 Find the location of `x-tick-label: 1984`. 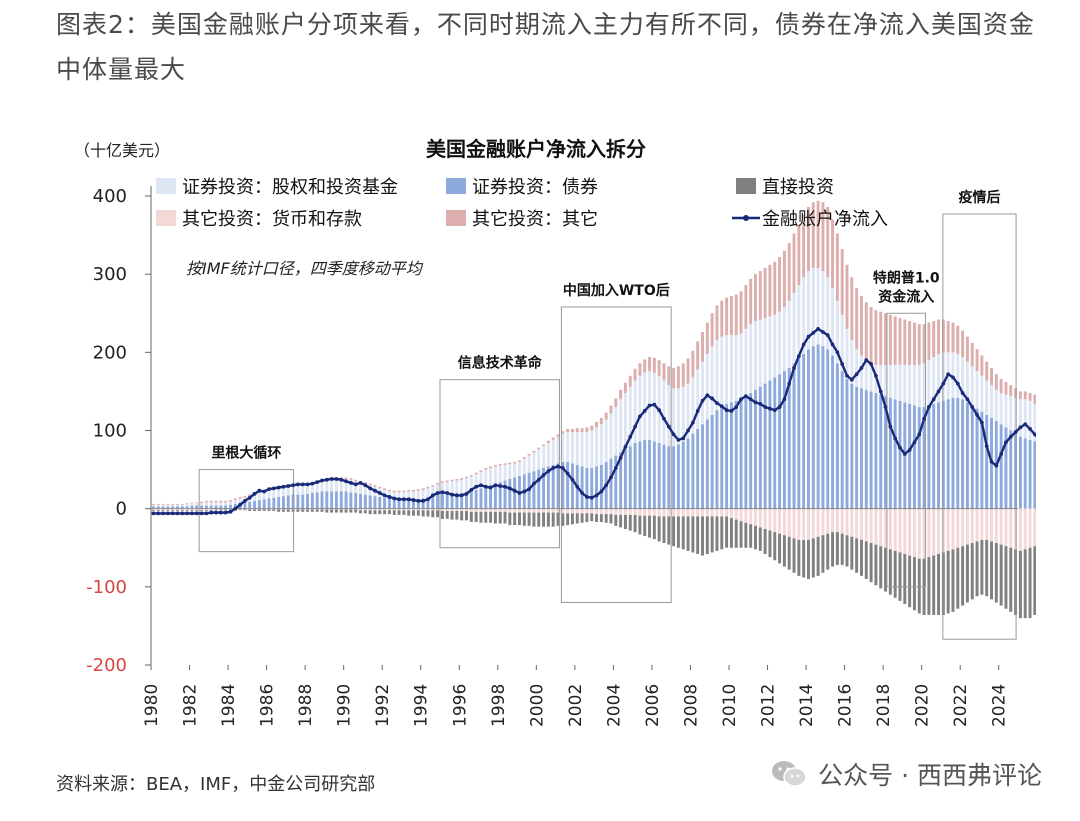

x-tick-label: 1984 is located at coordinates (229, 705).